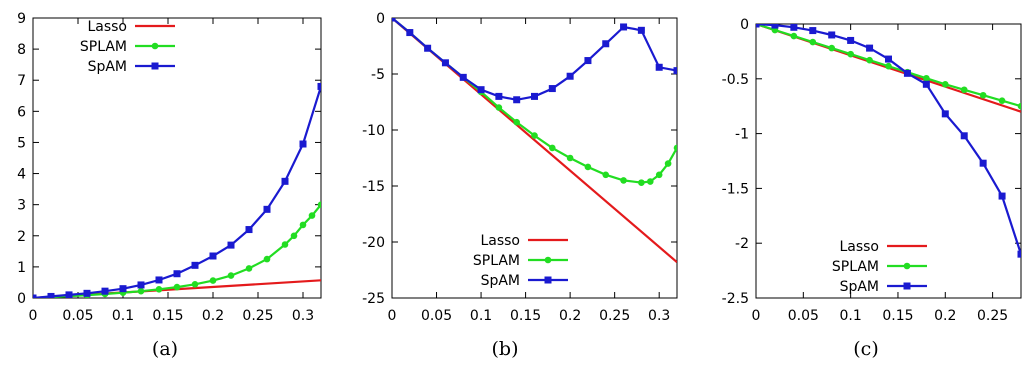 Image resolution: width=1025 pixels, height=372 pixels. I want to click on y-tick-label: 7, so click(21, 81).